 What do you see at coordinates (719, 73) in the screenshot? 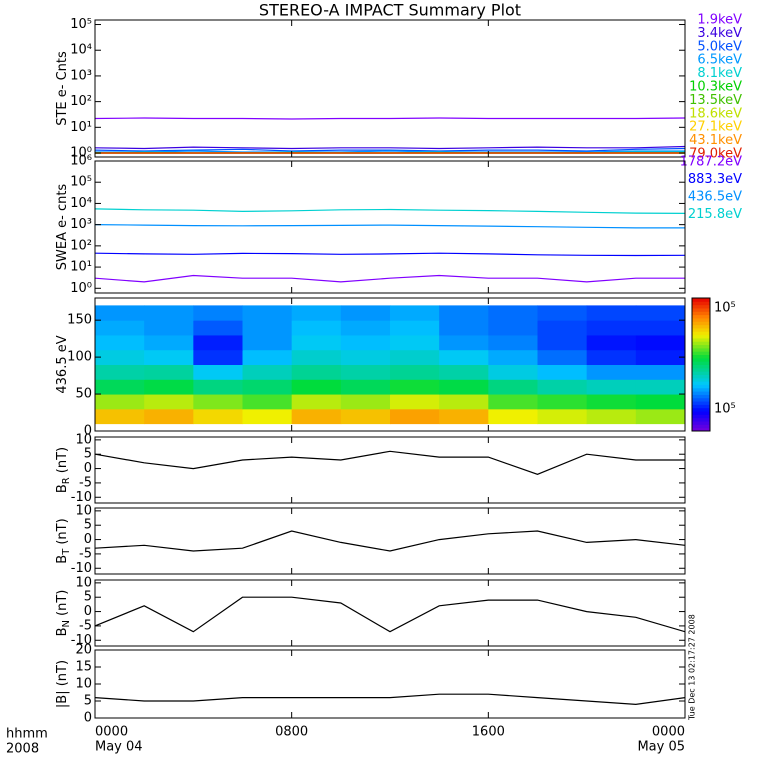
I see `legend-entry: 8.1keV` at bounding box center [719, 73].